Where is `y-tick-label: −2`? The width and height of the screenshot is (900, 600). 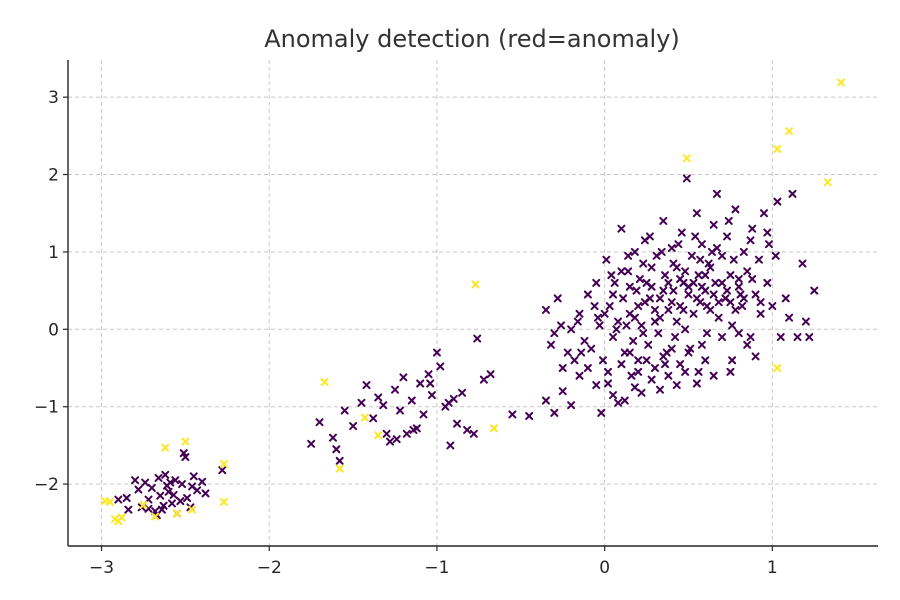
y-tick-label: −2 is located at coordinates (46, 485).